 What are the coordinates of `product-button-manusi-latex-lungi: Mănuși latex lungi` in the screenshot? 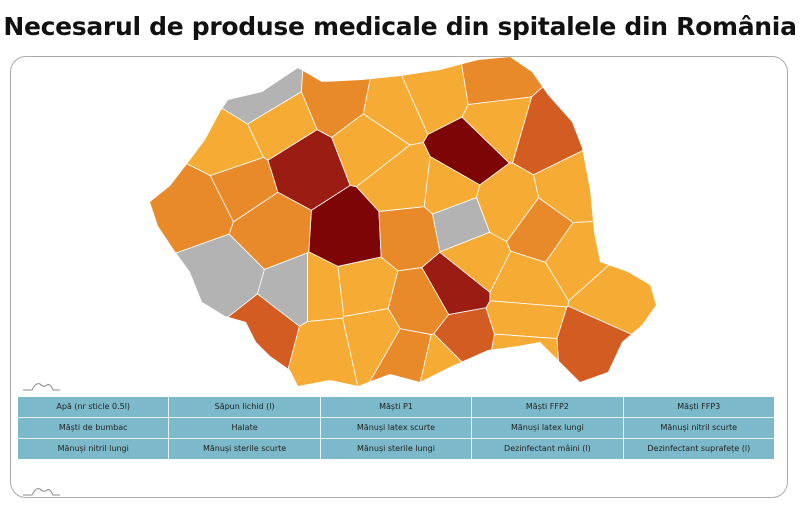 It's located at (547, 428).